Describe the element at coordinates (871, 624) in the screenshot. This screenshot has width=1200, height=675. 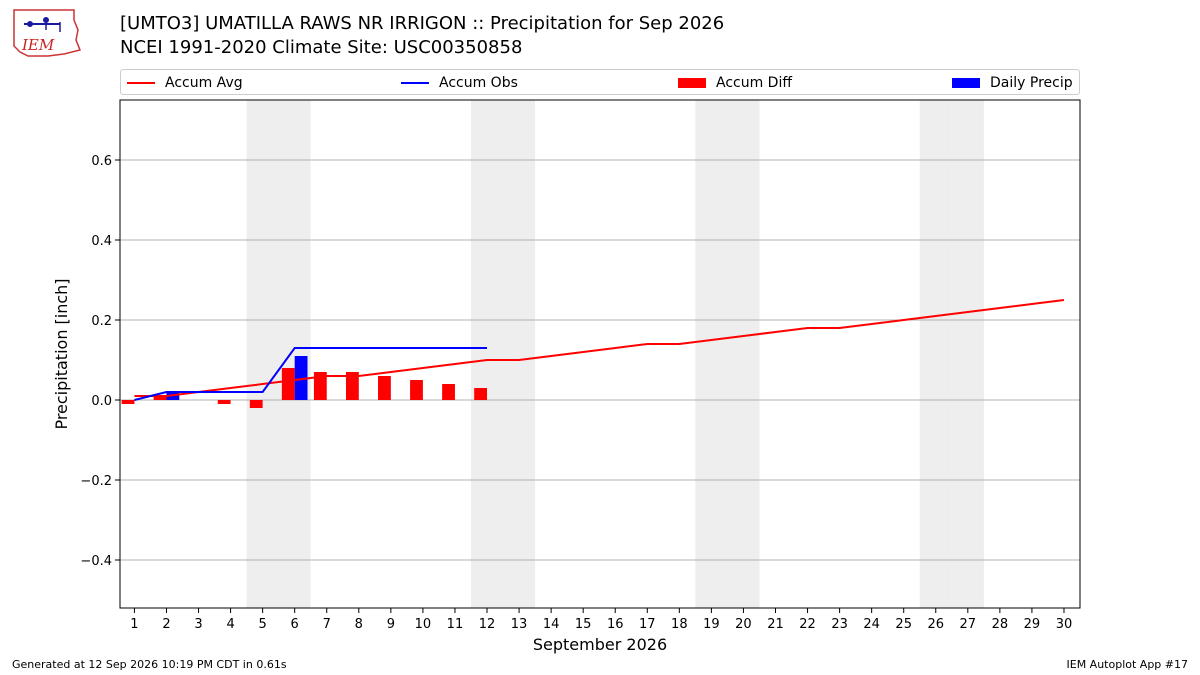
I see `xtick-label-24: 24` at that location.